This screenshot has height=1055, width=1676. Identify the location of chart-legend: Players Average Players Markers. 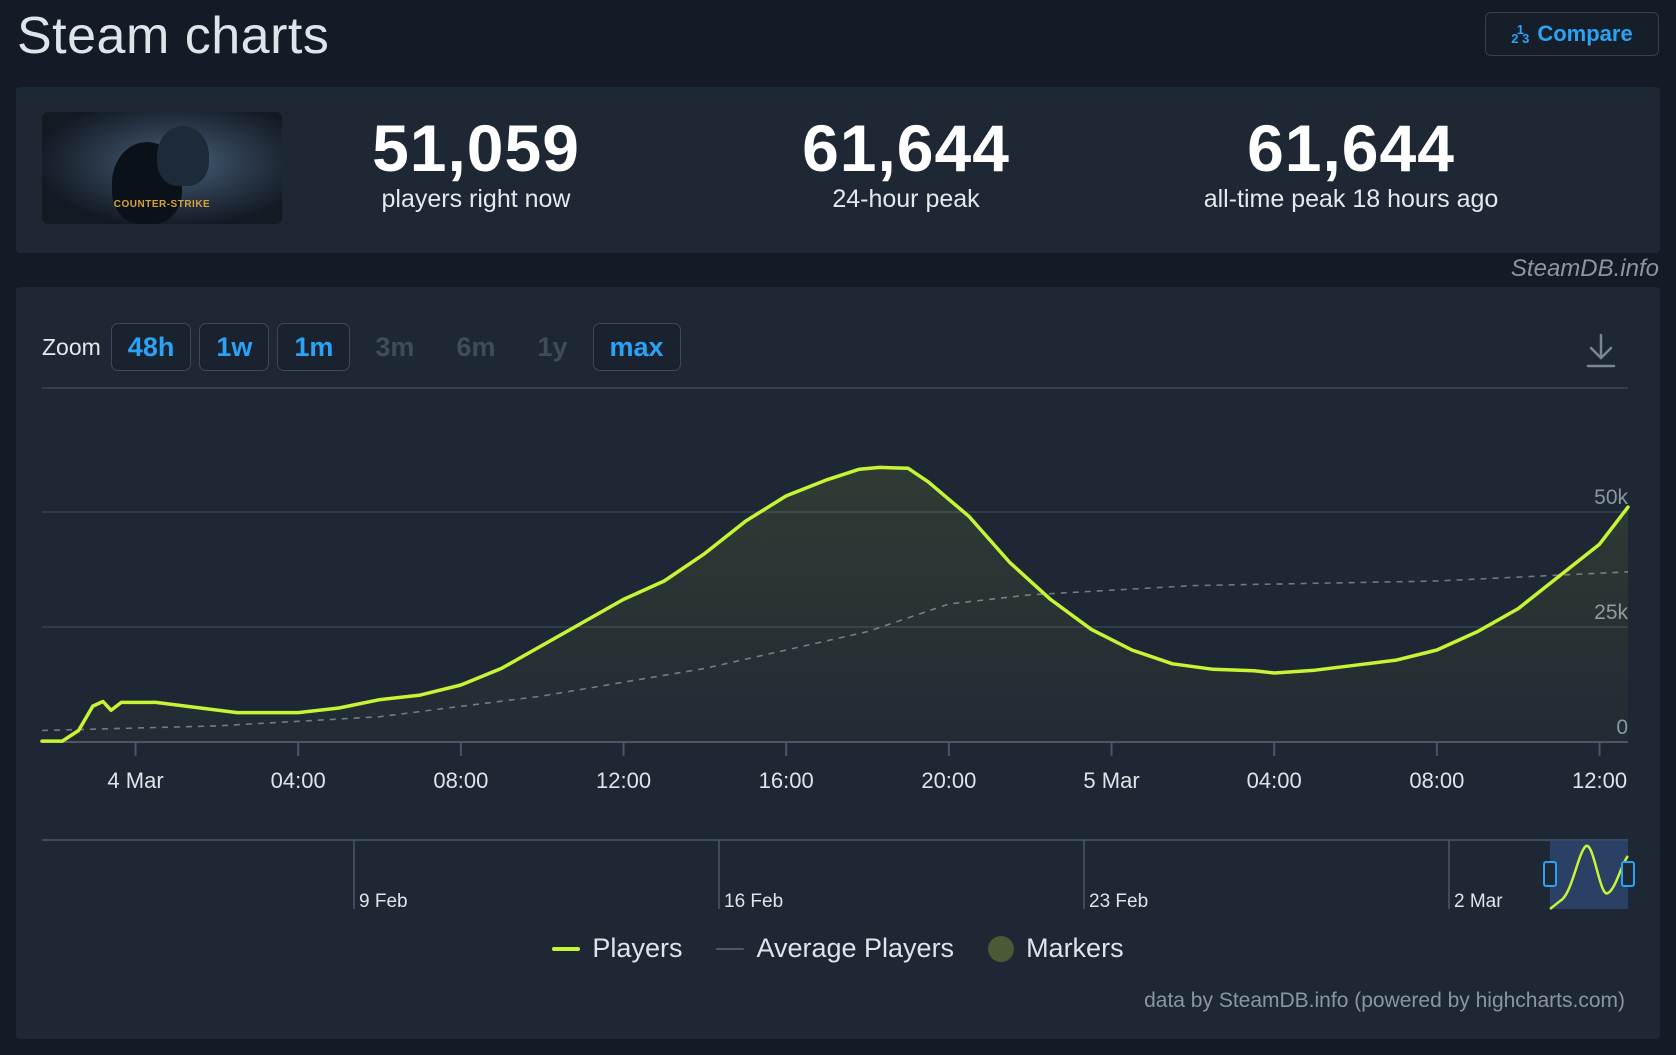
(838, 948).